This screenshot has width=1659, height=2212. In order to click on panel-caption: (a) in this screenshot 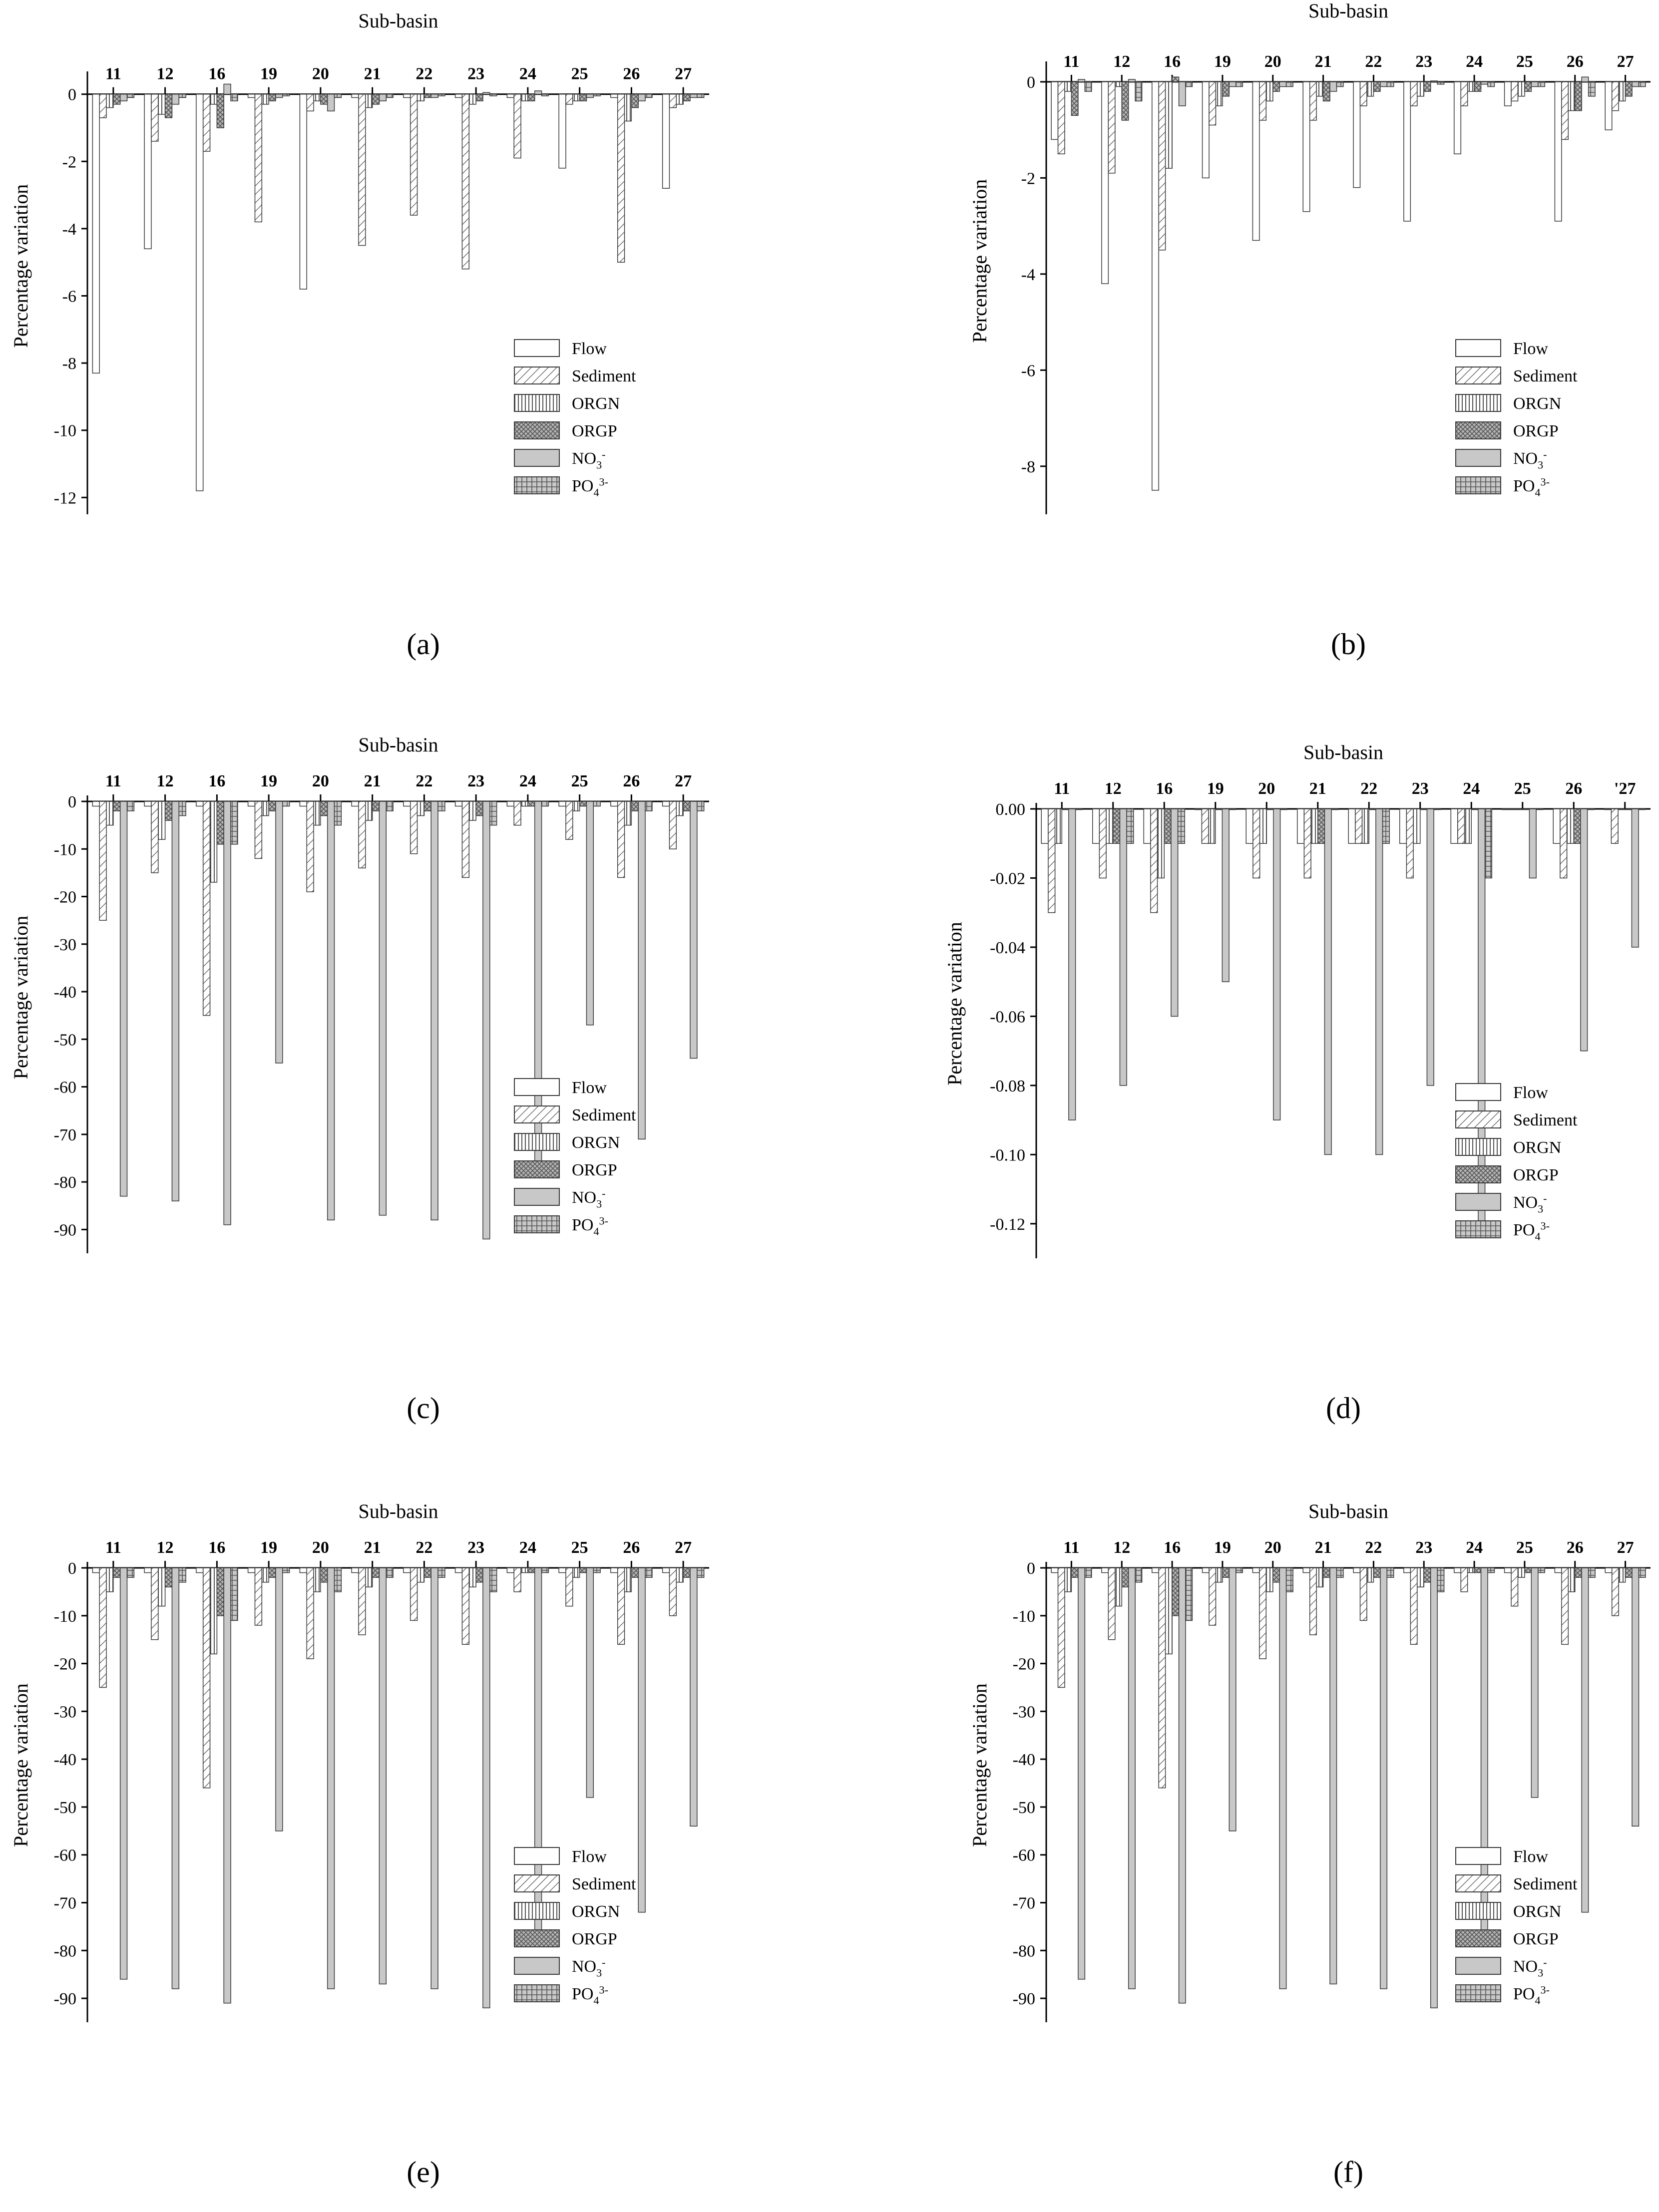, I will do `click(423, 644)`.